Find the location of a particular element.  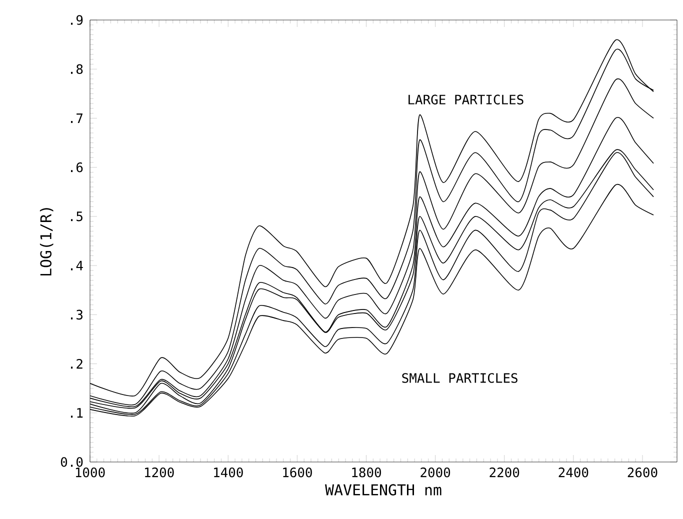

x-tick-label: 1600 is located at coordinates (297, 473).